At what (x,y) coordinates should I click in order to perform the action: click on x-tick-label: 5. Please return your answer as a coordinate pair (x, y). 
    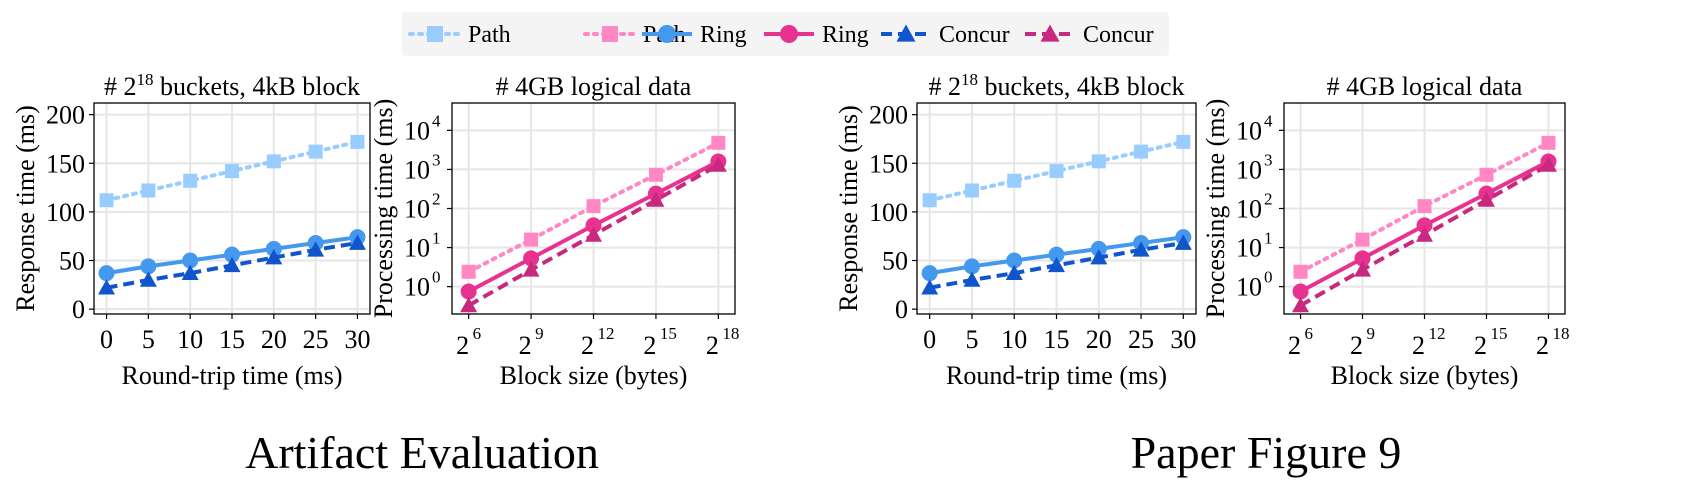
    Looking at the image, I should click on (971, 339).